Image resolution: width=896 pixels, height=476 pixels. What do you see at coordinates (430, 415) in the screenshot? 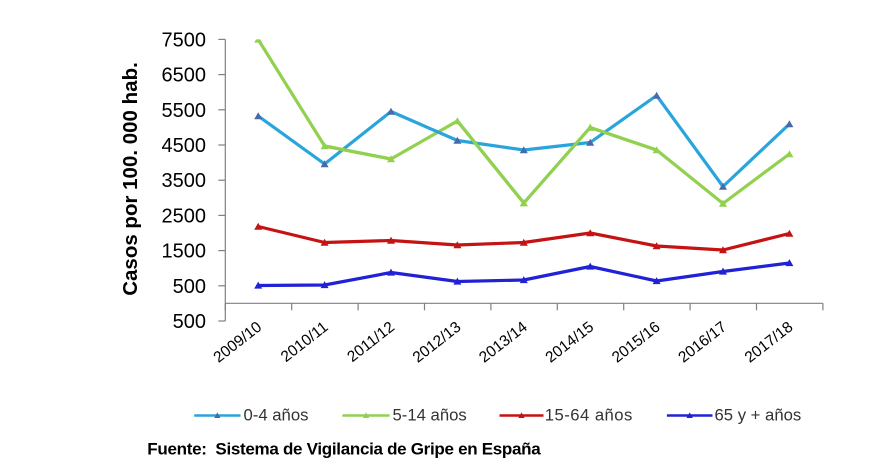
I see `svg-text: 5-14 años` at bounding box center [430, 415].